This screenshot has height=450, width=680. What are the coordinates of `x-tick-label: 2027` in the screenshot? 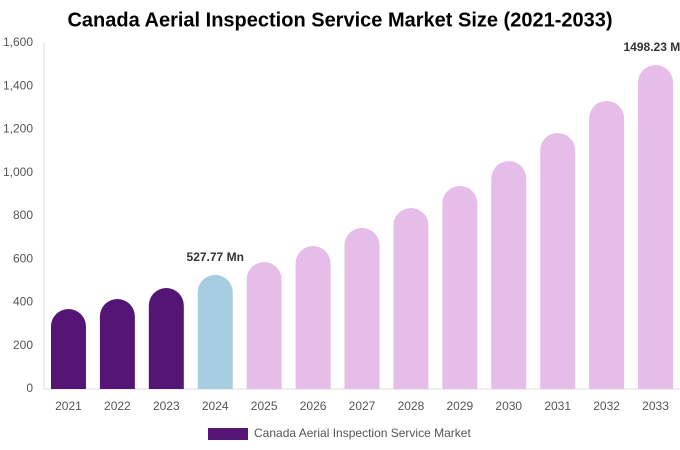 It's located at (362, 406).